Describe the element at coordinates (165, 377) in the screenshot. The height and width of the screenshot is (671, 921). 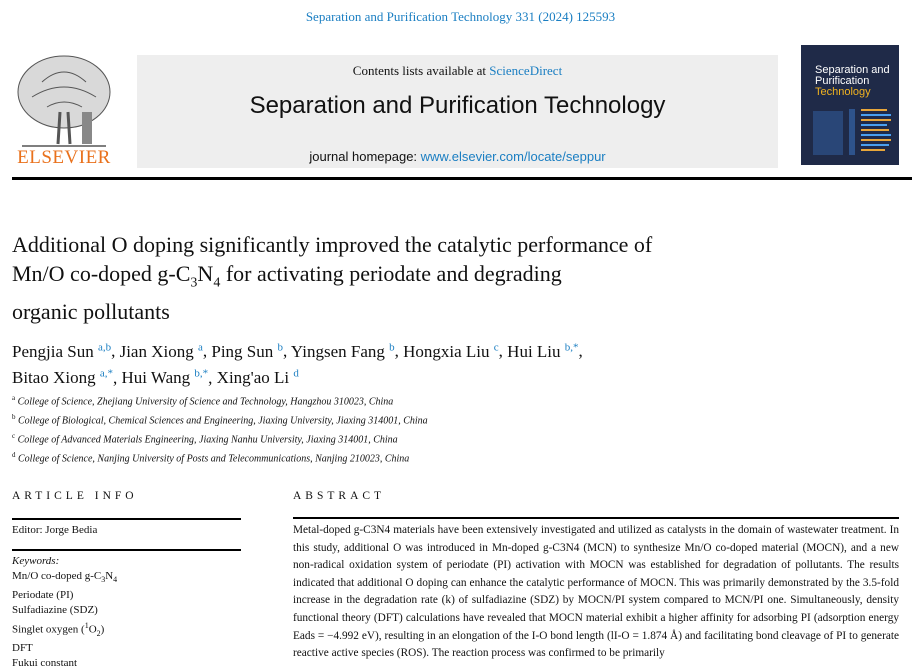
I see `author: Hui Wang b,*` at that location.